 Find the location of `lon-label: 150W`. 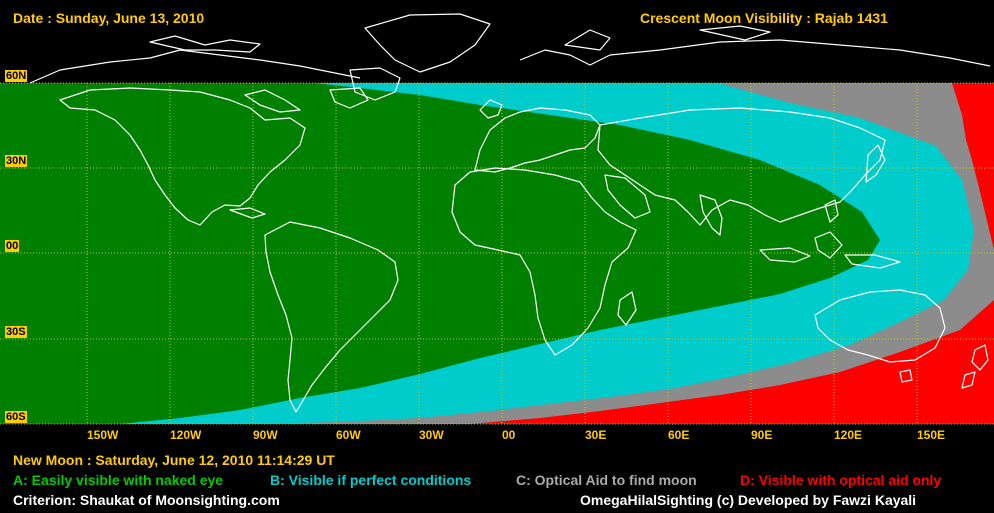

lon-label: 150W is located at coordinates (103, 435).